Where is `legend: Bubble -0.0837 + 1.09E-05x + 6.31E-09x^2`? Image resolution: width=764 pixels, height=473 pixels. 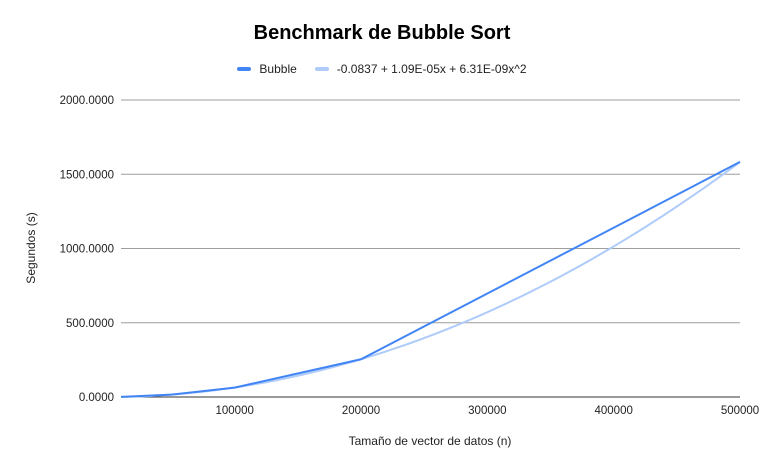
legend: Bubble -0.0837 + 1.09E-05x + 6.31E-09x^2 is located at coordinates (382, 69).